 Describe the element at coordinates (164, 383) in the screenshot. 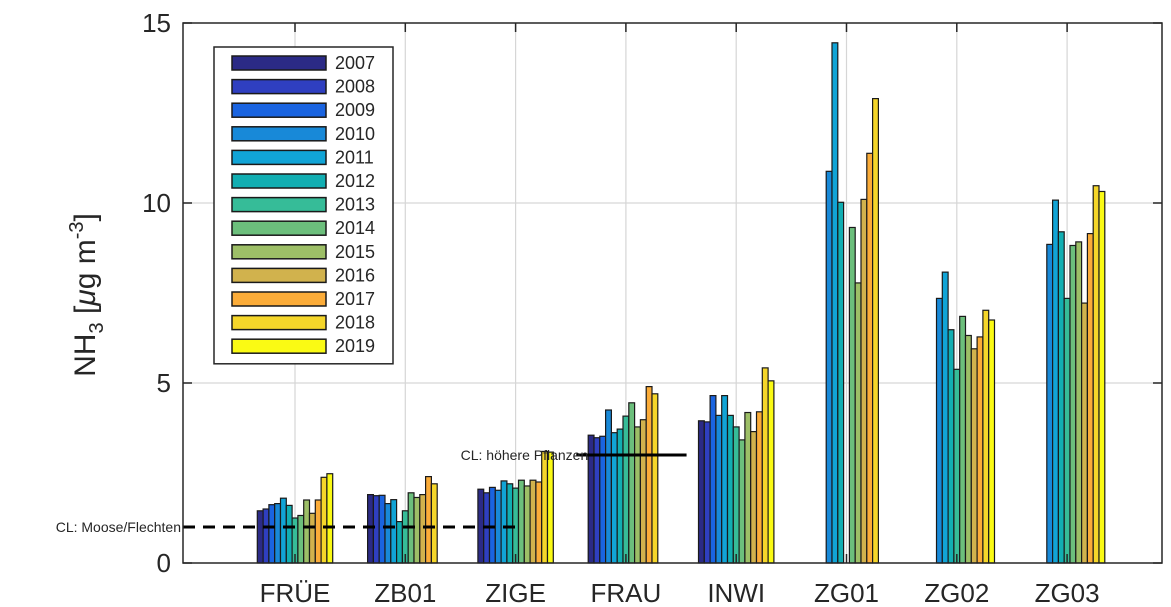

I see `y-tick-label: 5` at that location.